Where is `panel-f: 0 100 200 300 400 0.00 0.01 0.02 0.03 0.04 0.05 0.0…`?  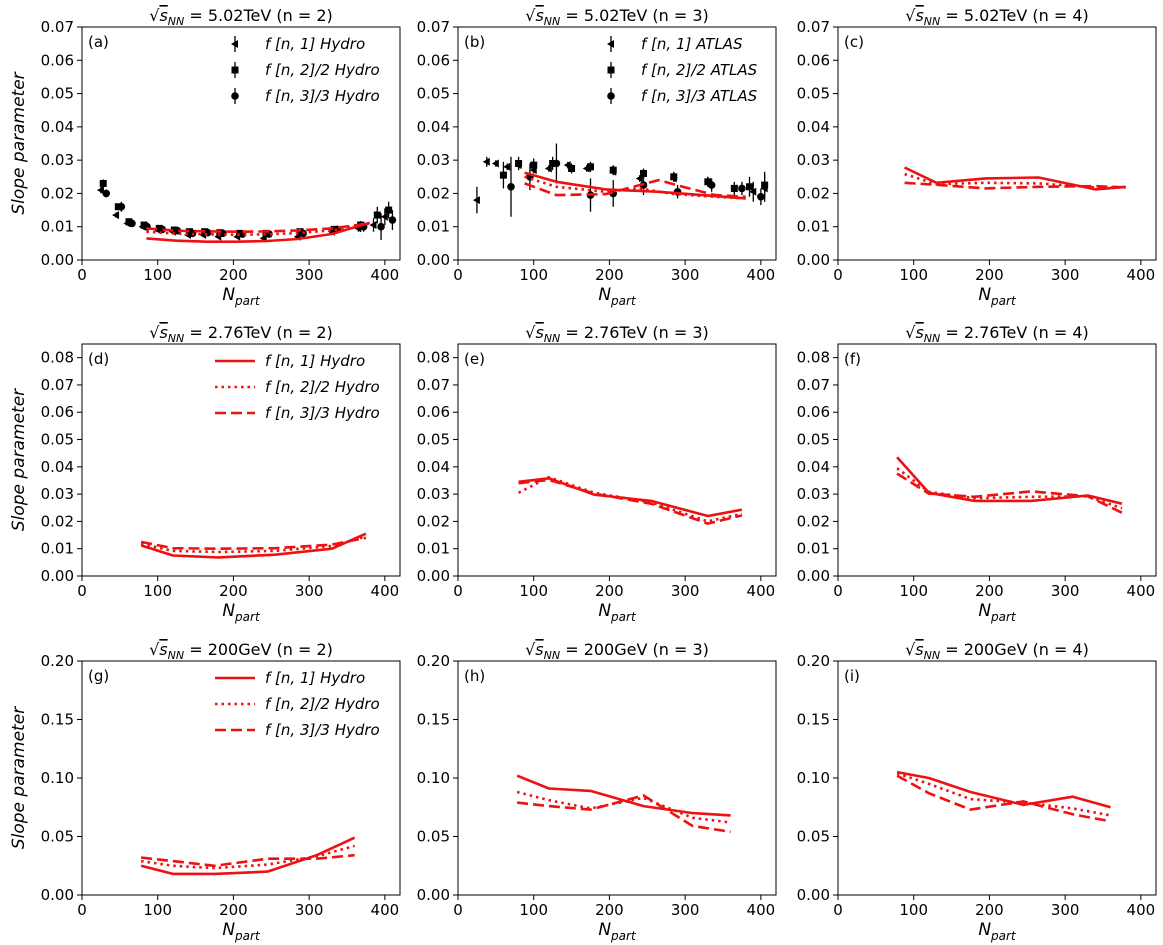
panel-f: 0 100 200 300 400 0.00 0.01 0.02 0.03 0.04 0.05 0.0… is located at coordinates (977, 473).